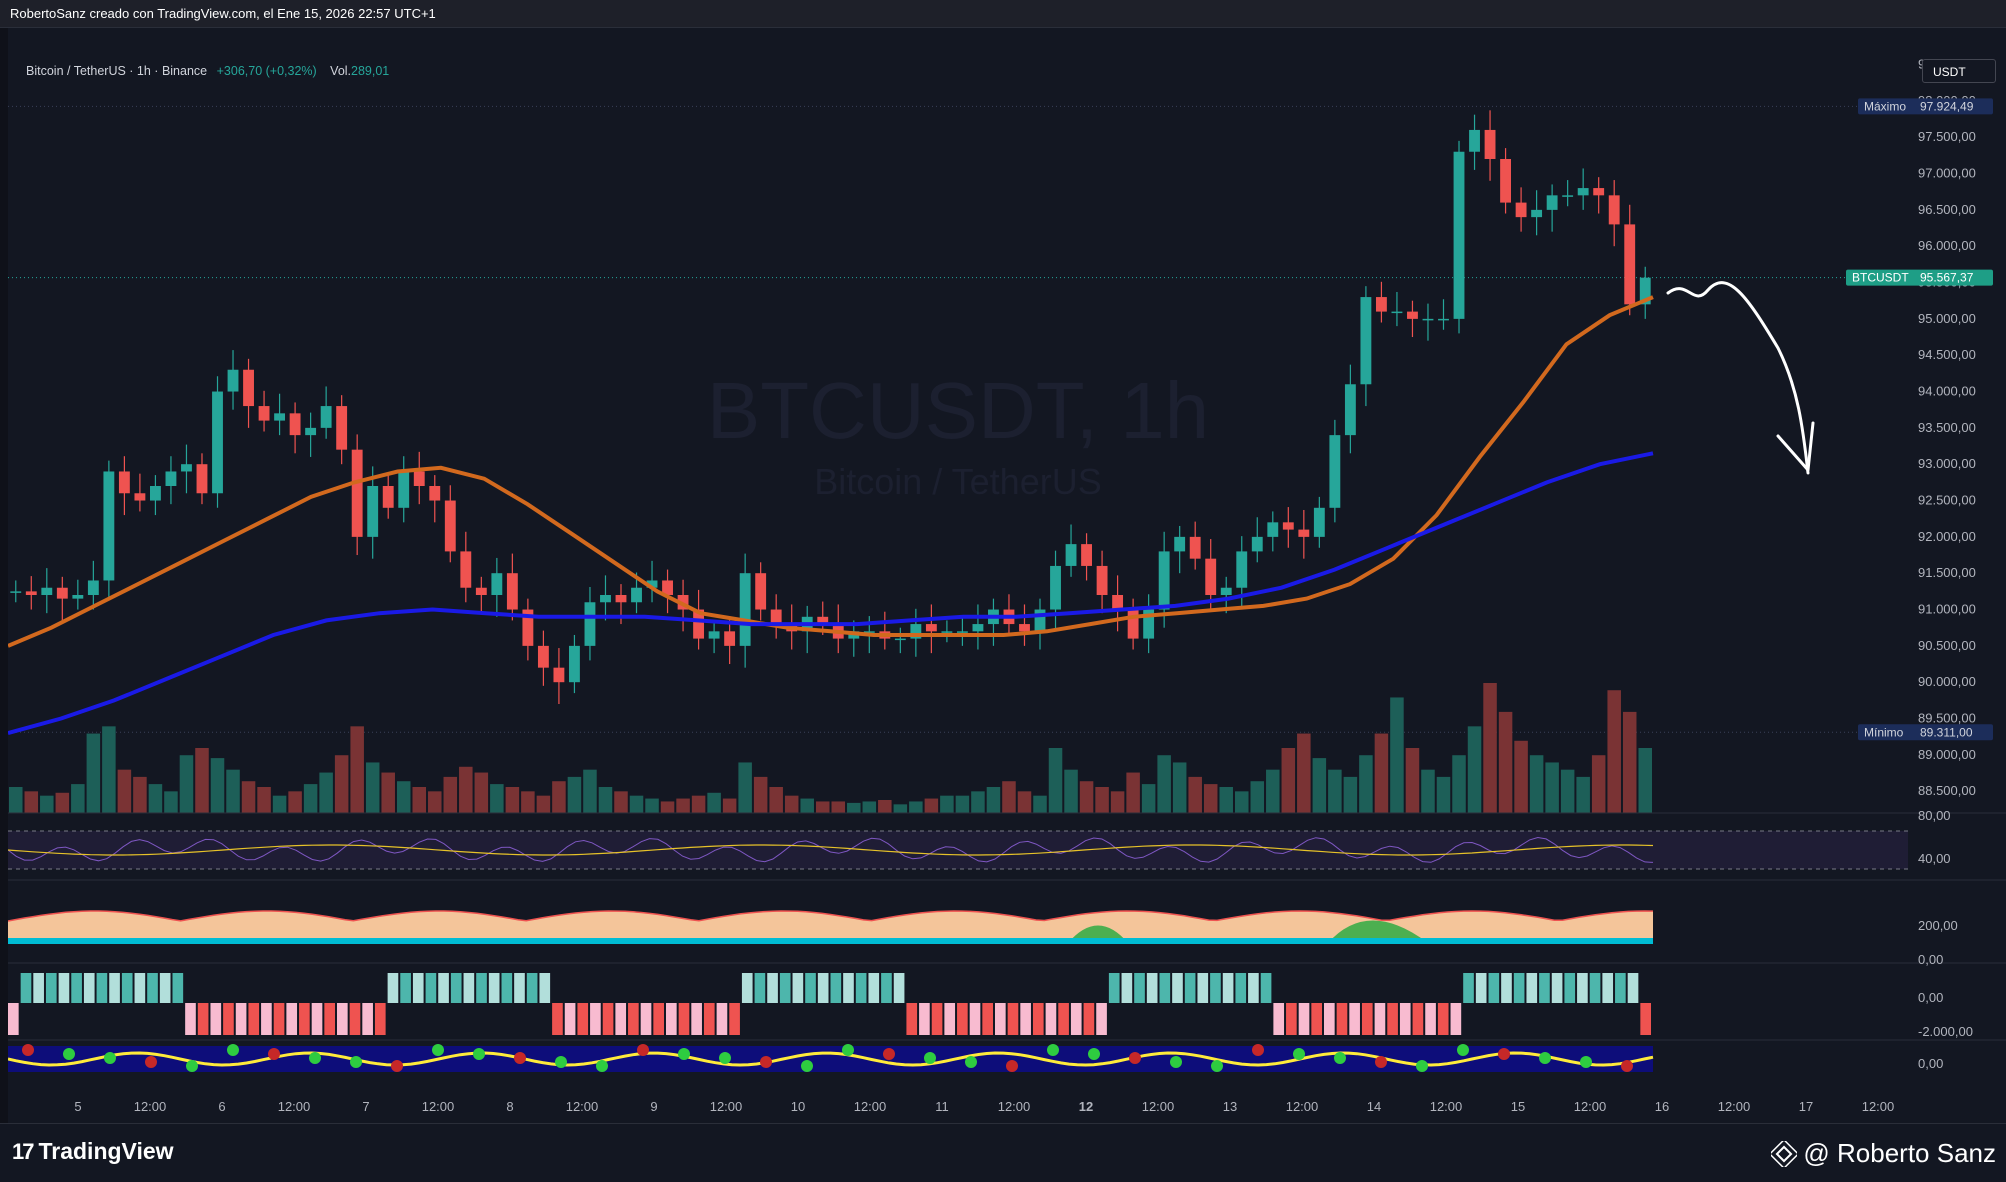 The width and height of the screenshot is (2006, 1182). I want to click on rsi-ma-line, so click(831, 850).